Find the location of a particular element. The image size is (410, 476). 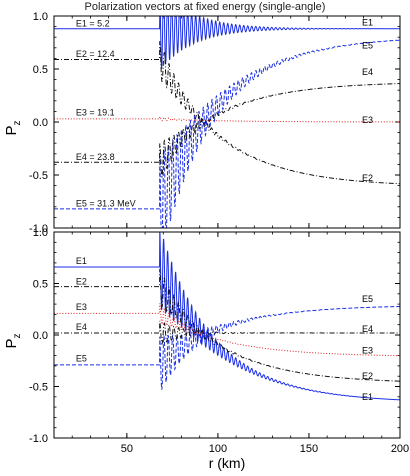

series-line-E1 is located at coordinates (227, 43).